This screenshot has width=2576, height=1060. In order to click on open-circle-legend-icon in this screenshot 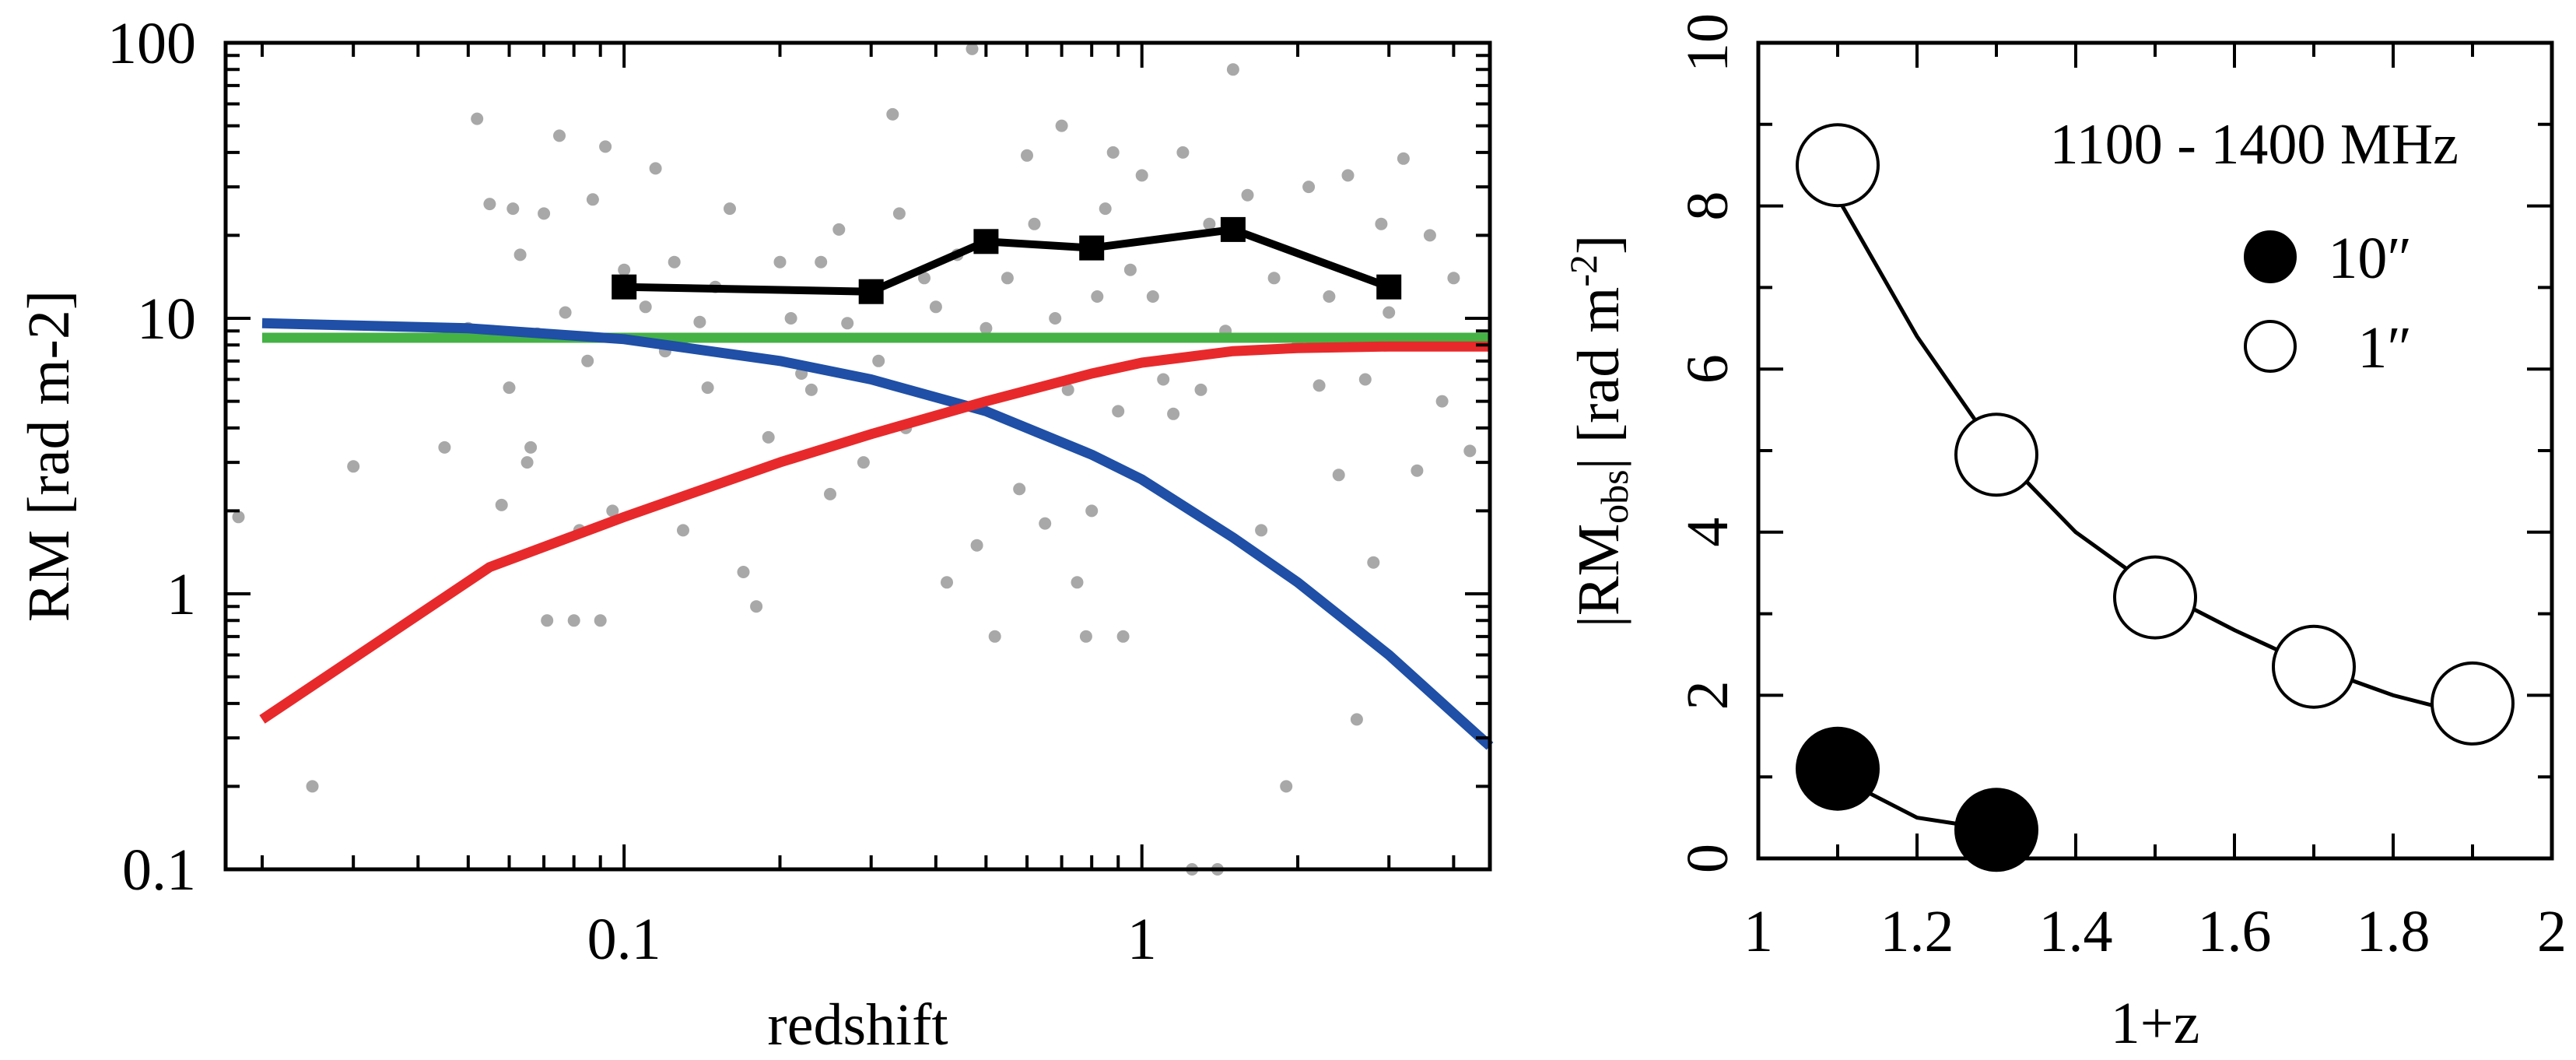, I will do `click(2270, 347)`.